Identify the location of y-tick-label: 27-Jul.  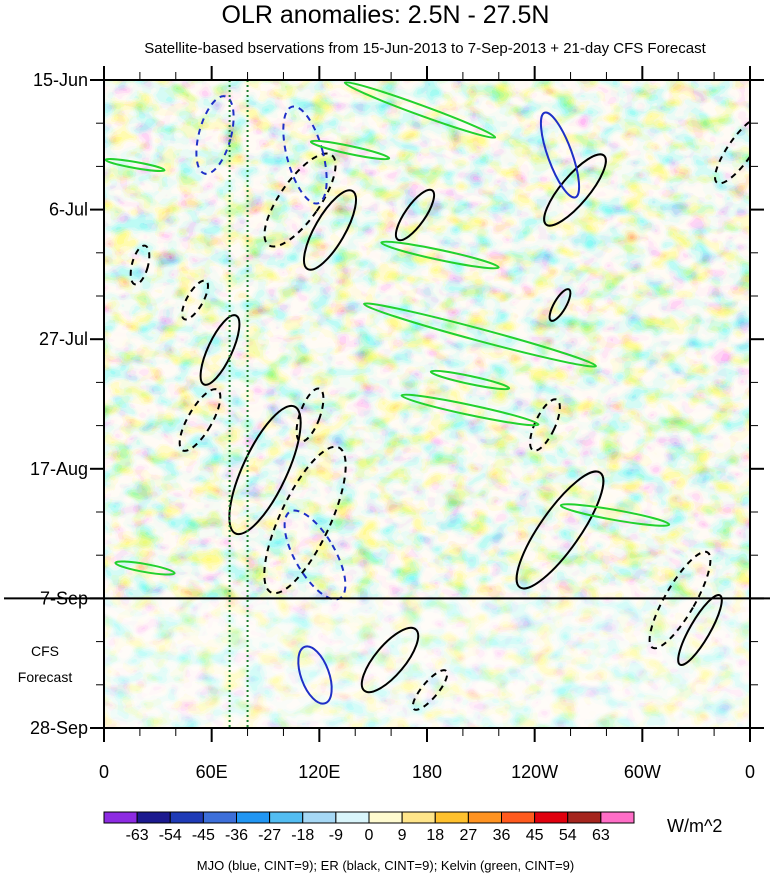
(63, 339).